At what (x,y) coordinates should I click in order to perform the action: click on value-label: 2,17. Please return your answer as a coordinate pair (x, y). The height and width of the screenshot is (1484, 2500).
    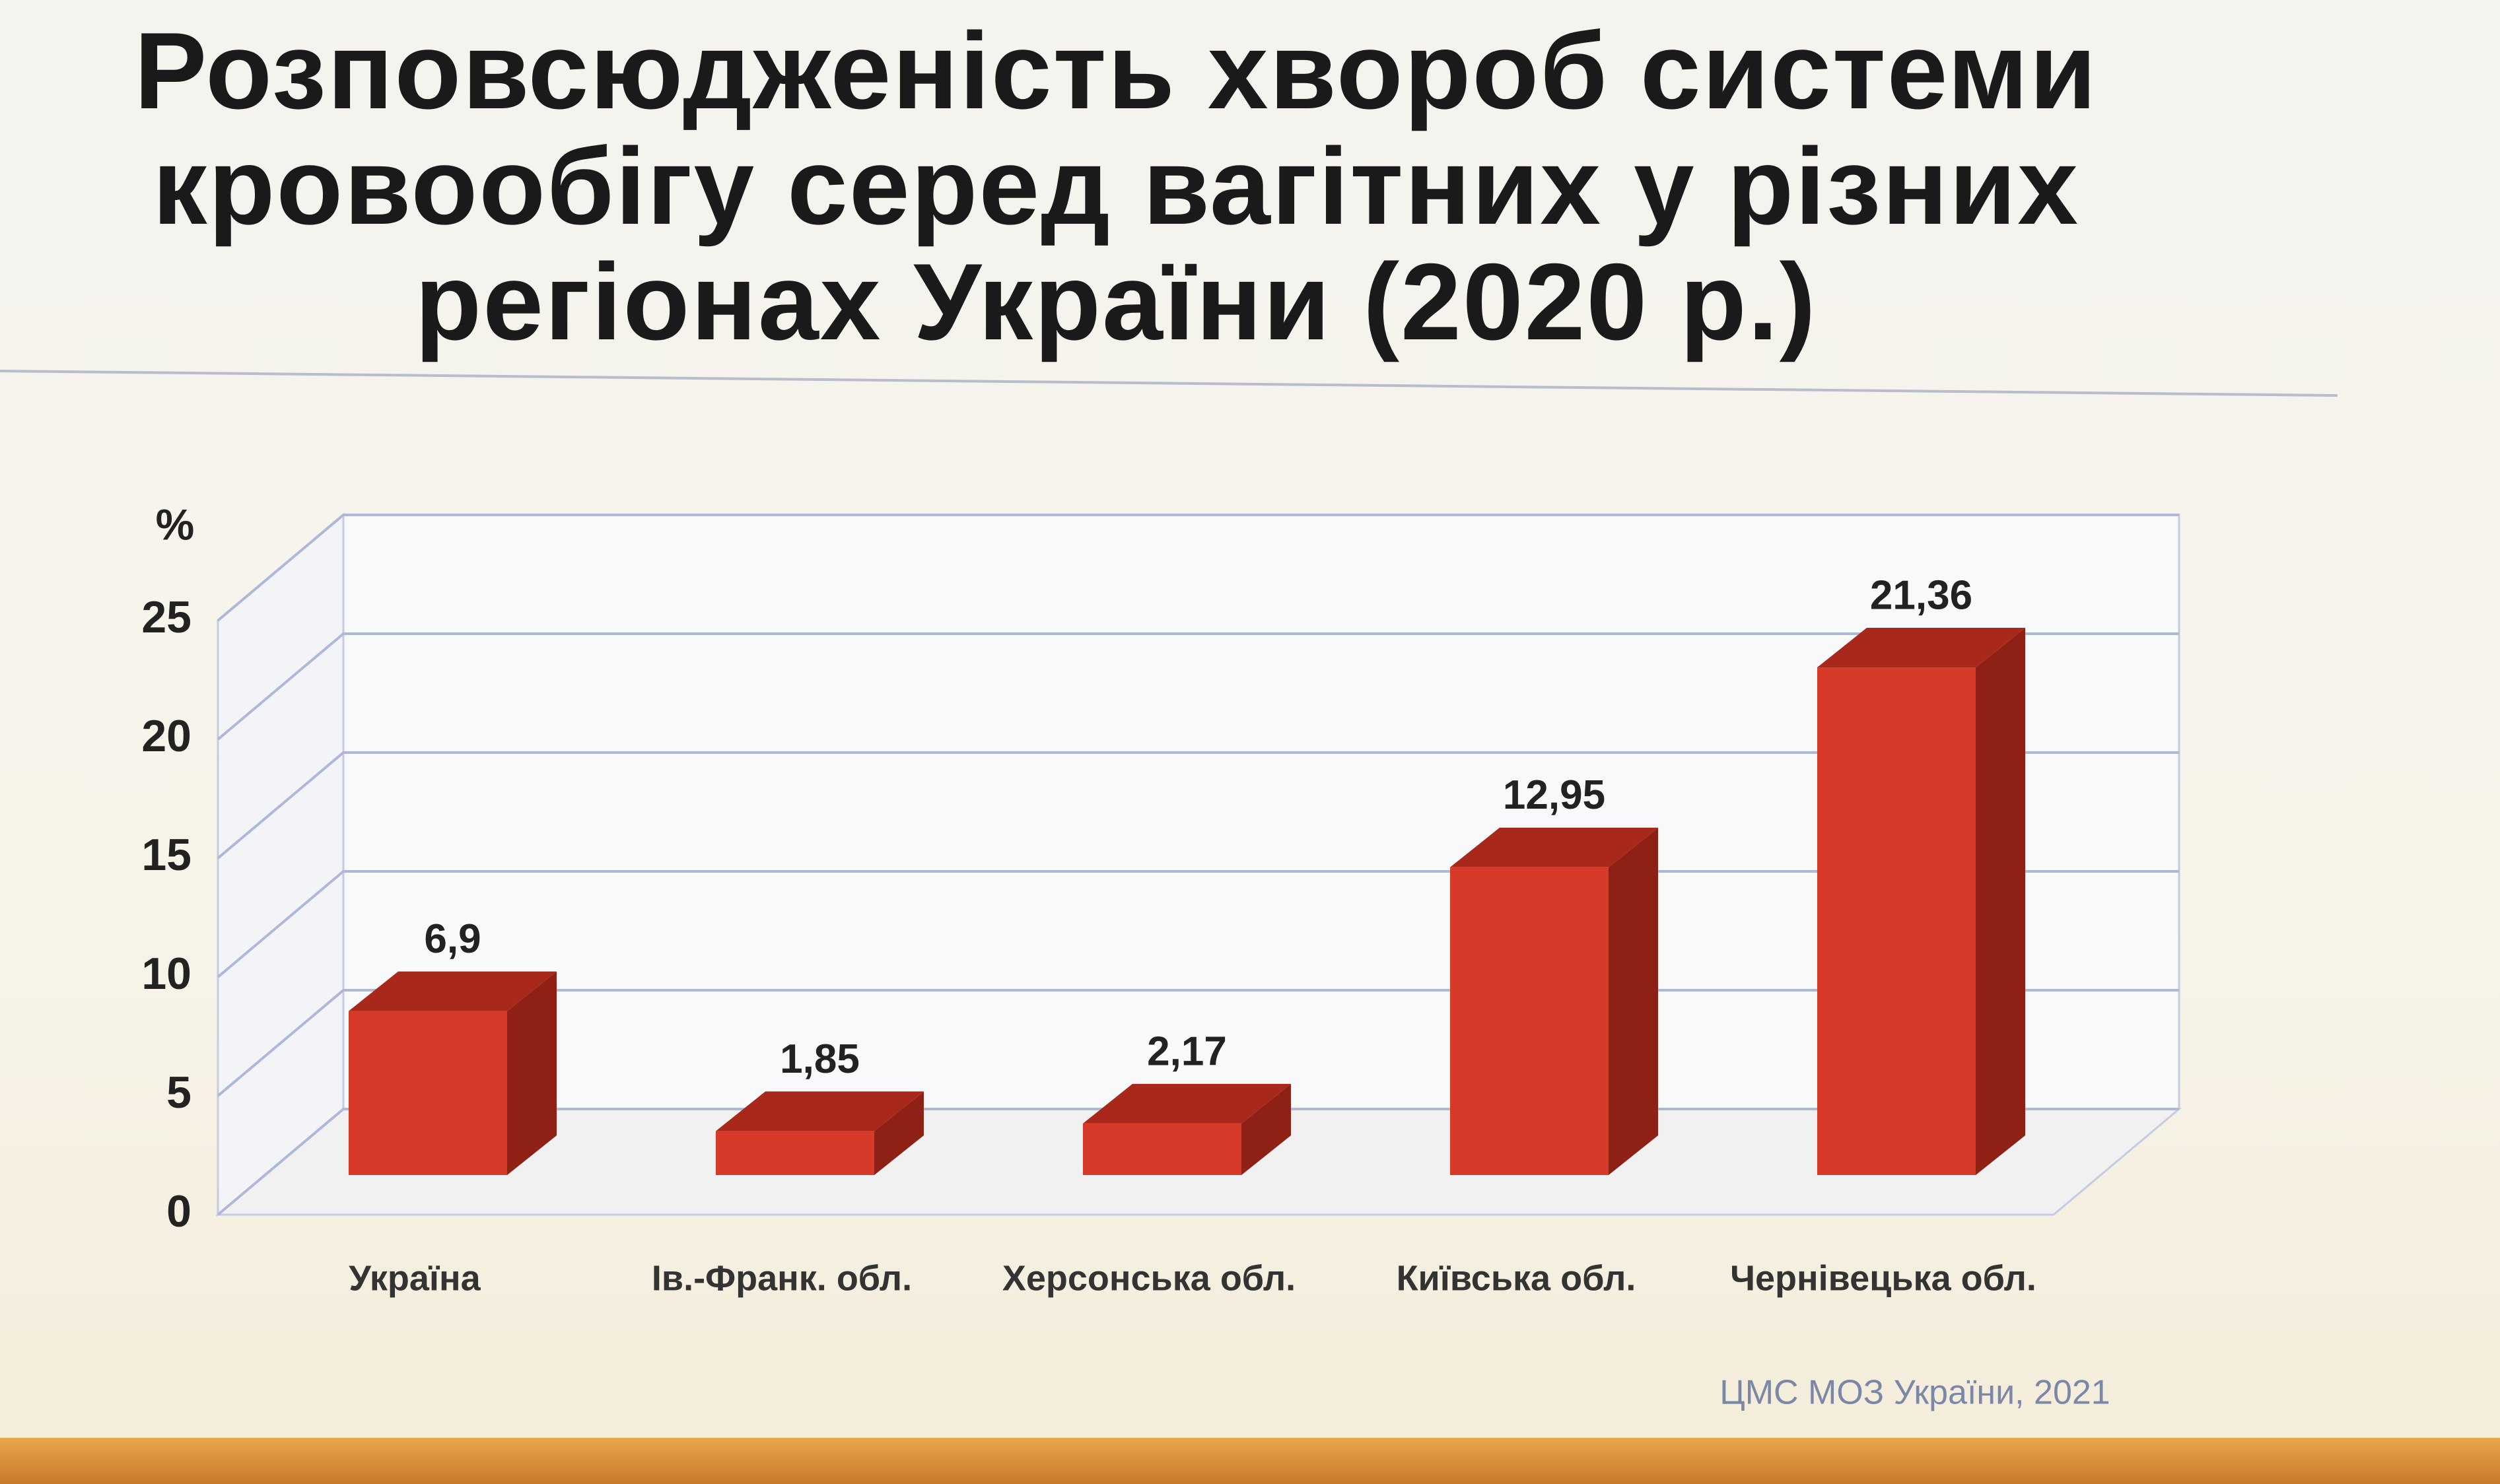
    Looking at the image, I should click on (1187, 1051).